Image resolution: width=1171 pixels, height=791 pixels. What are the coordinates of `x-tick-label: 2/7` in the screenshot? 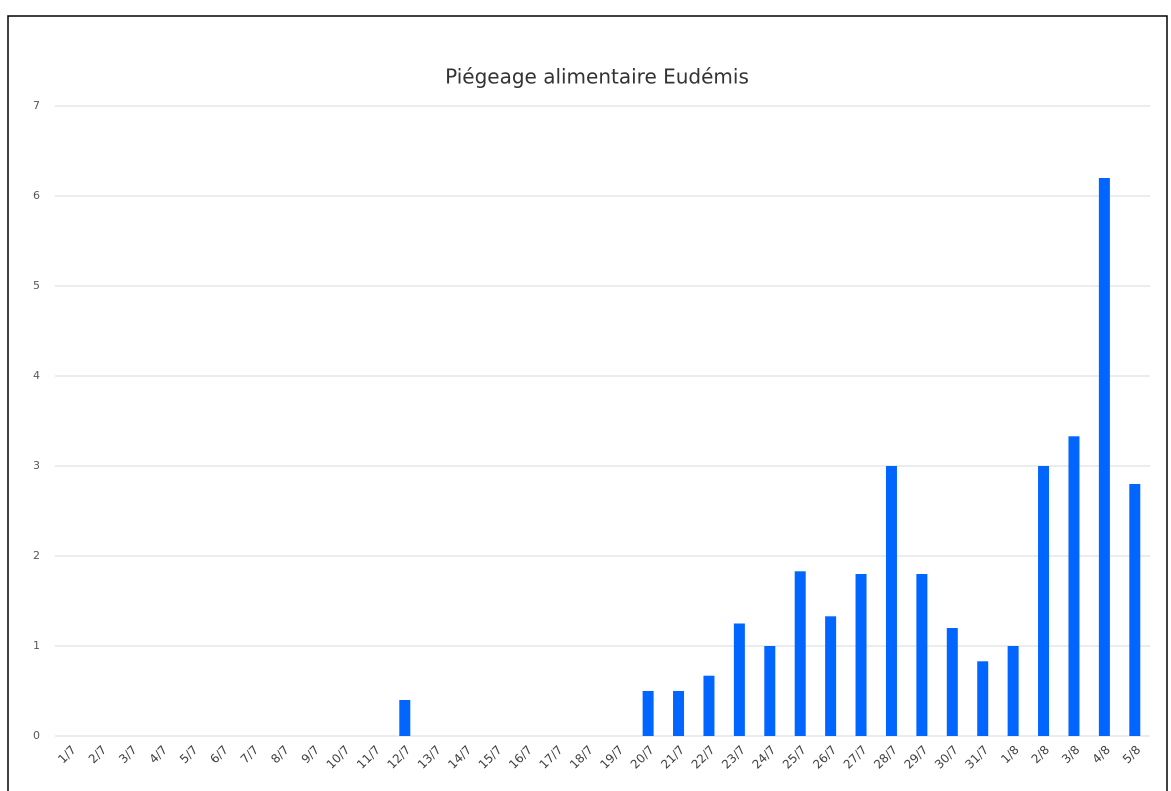 It's located at (98, 755).